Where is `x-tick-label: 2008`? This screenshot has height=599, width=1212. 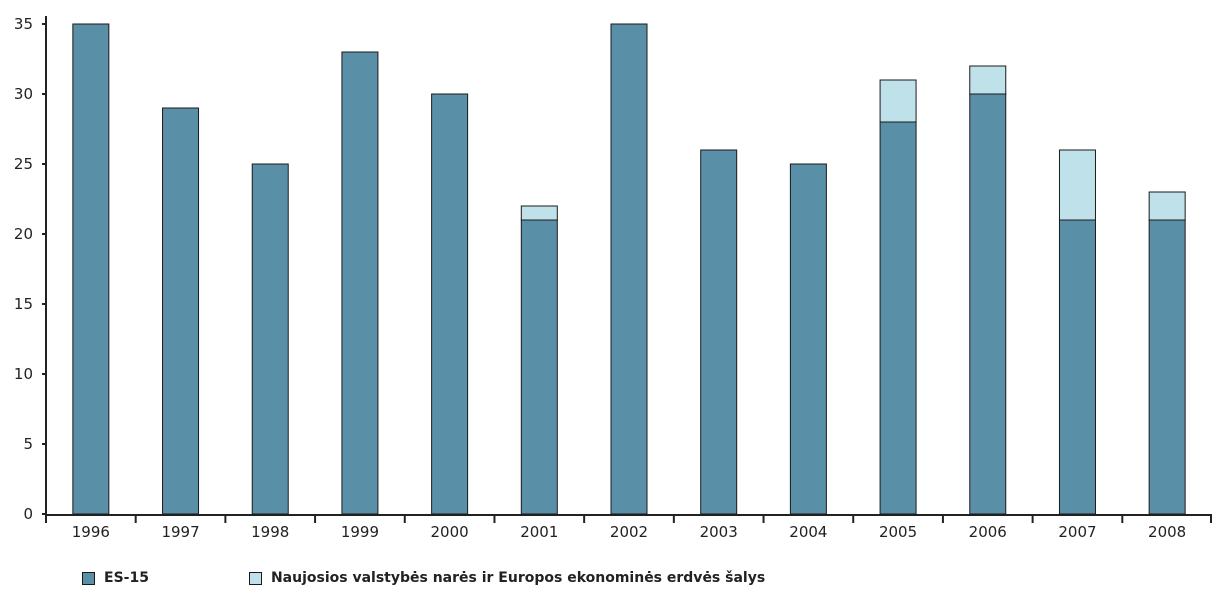
x-tick-label: 2008 is located at coordinates (1167, 532).